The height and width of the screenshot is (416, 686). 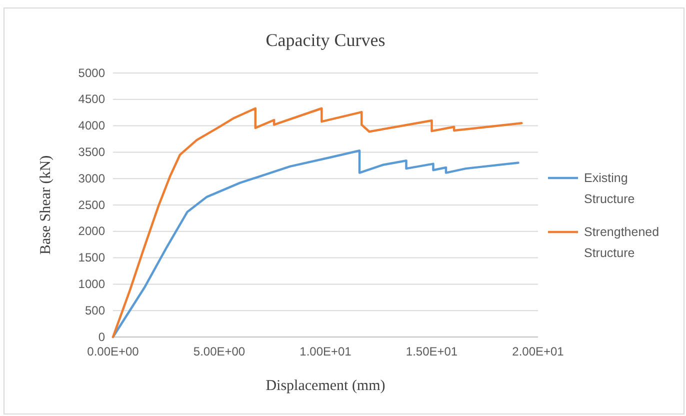 I want to click on x-tick-label: 1.50E+01, so click(x=432, y=351).